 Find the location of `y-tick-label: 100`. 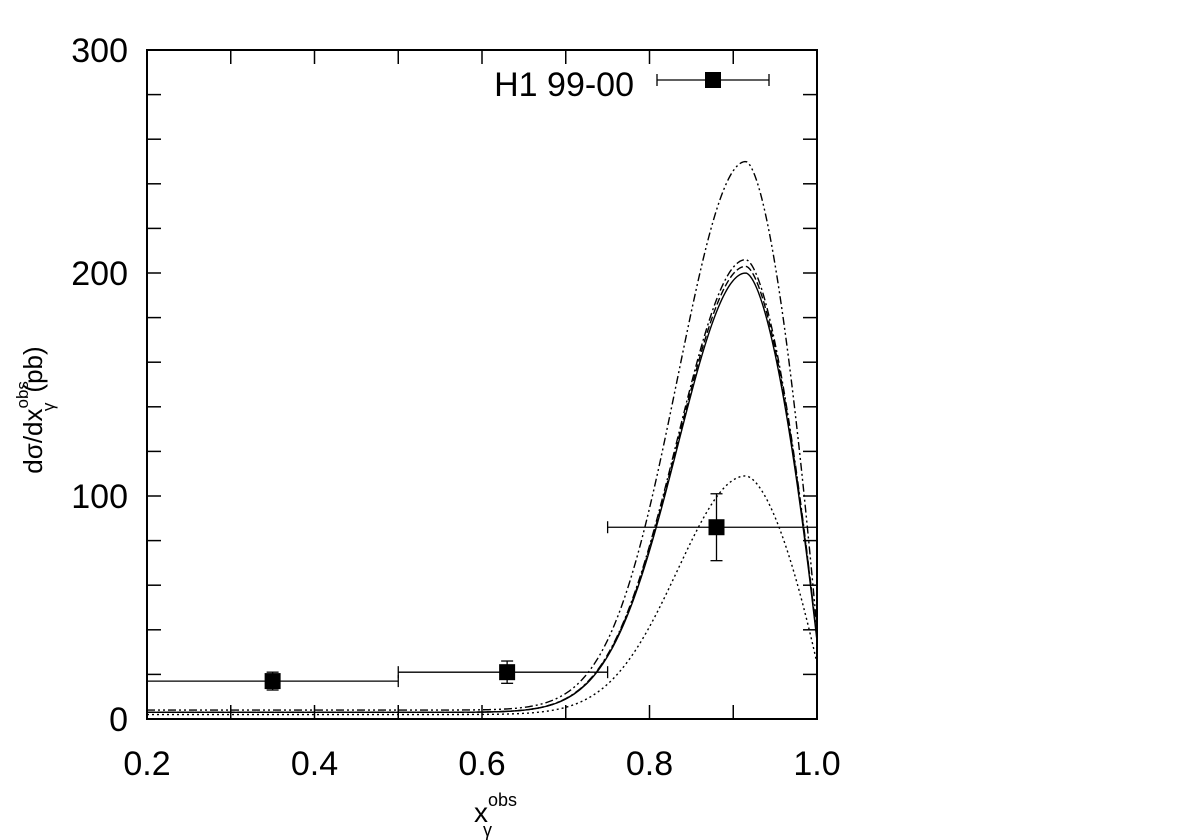

y-tick-label: 100 is located at coordinates (99, 497).